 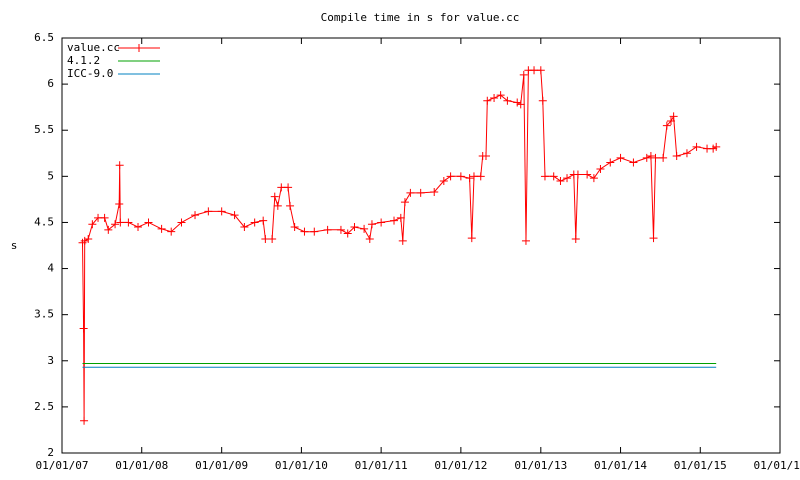 I want to click on x-tick-label: 01/01/14, so click(x=620, y=465).